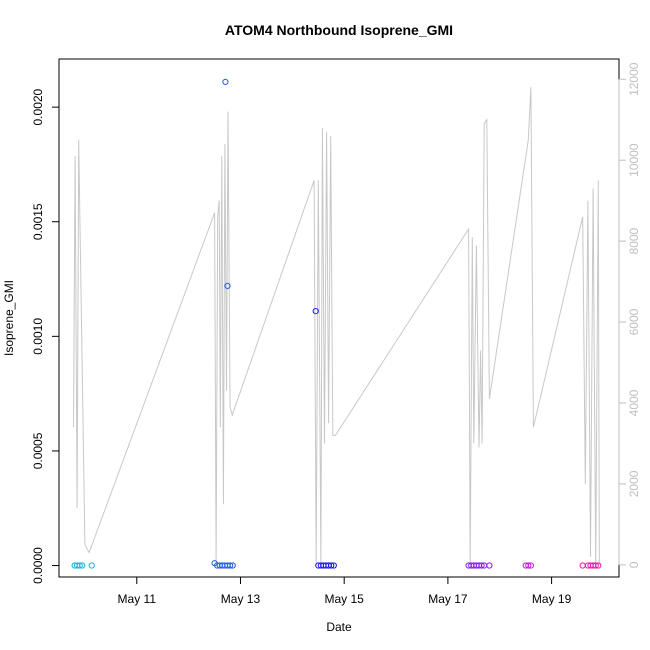  What do you see at coordinates (634, 483) in the screenshot?
I see `y2-tick-label: 2000` at bounding box center [634, 483].